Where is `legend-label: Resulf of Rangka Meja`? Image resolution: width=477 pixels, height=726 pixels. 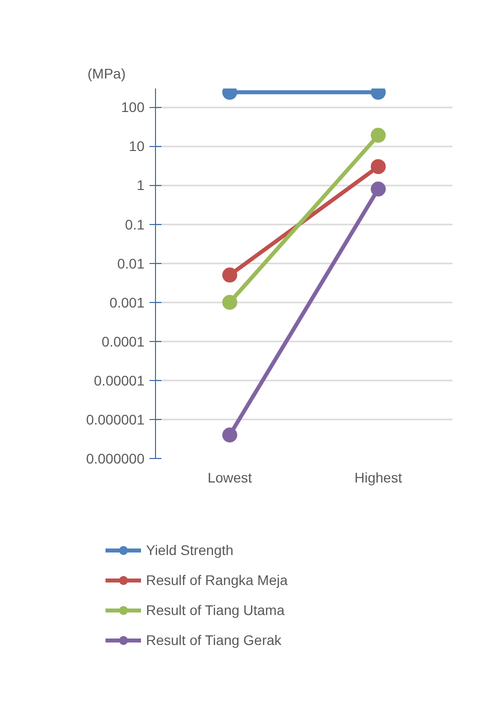 legend-label: Resulf of Rangka Meja is located at coordinates (217, 580).